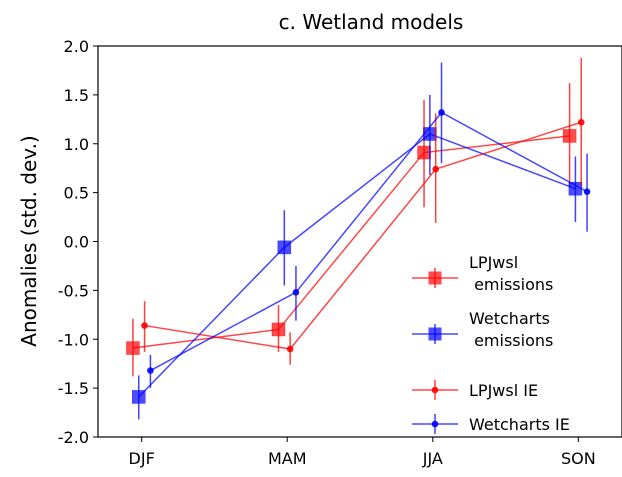  I want to click on legend-label: LPJwsl emissions, so click(511, 273).